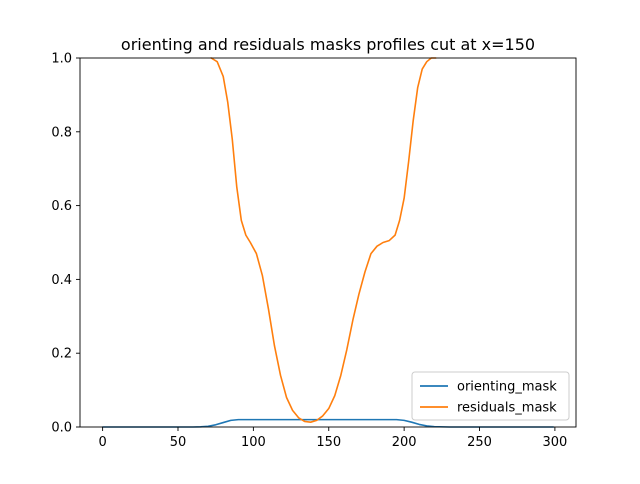  I want to click on x-tick-label: 200, so click(404, 442).